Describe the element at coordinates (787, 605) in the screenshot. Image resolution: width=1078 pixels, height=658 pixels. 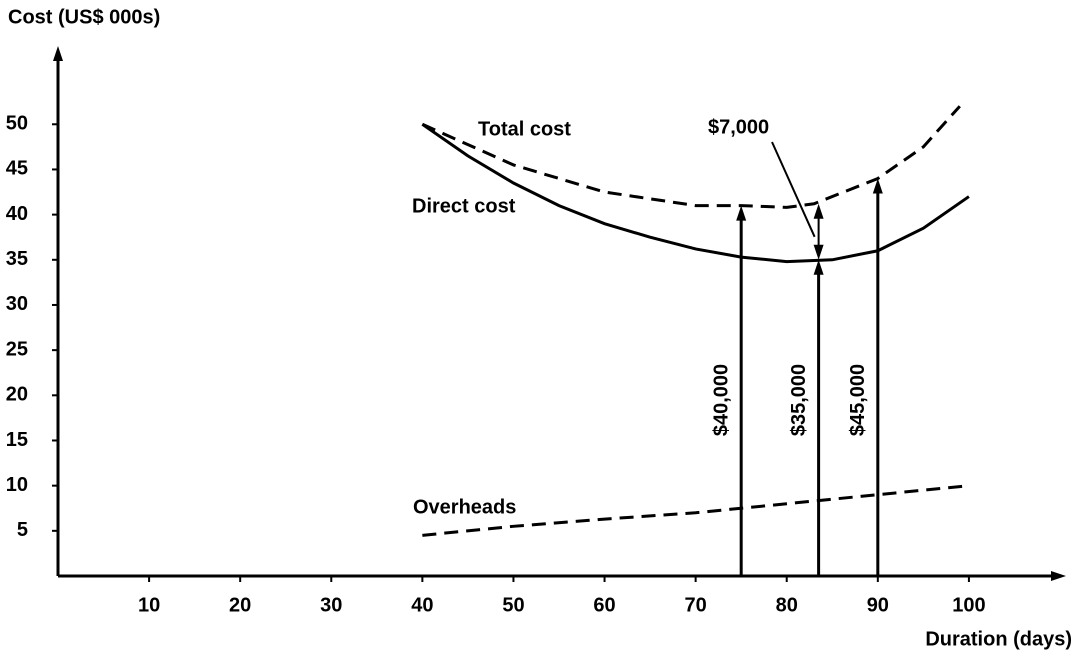
I see `x-tick-label: 80` at that location.